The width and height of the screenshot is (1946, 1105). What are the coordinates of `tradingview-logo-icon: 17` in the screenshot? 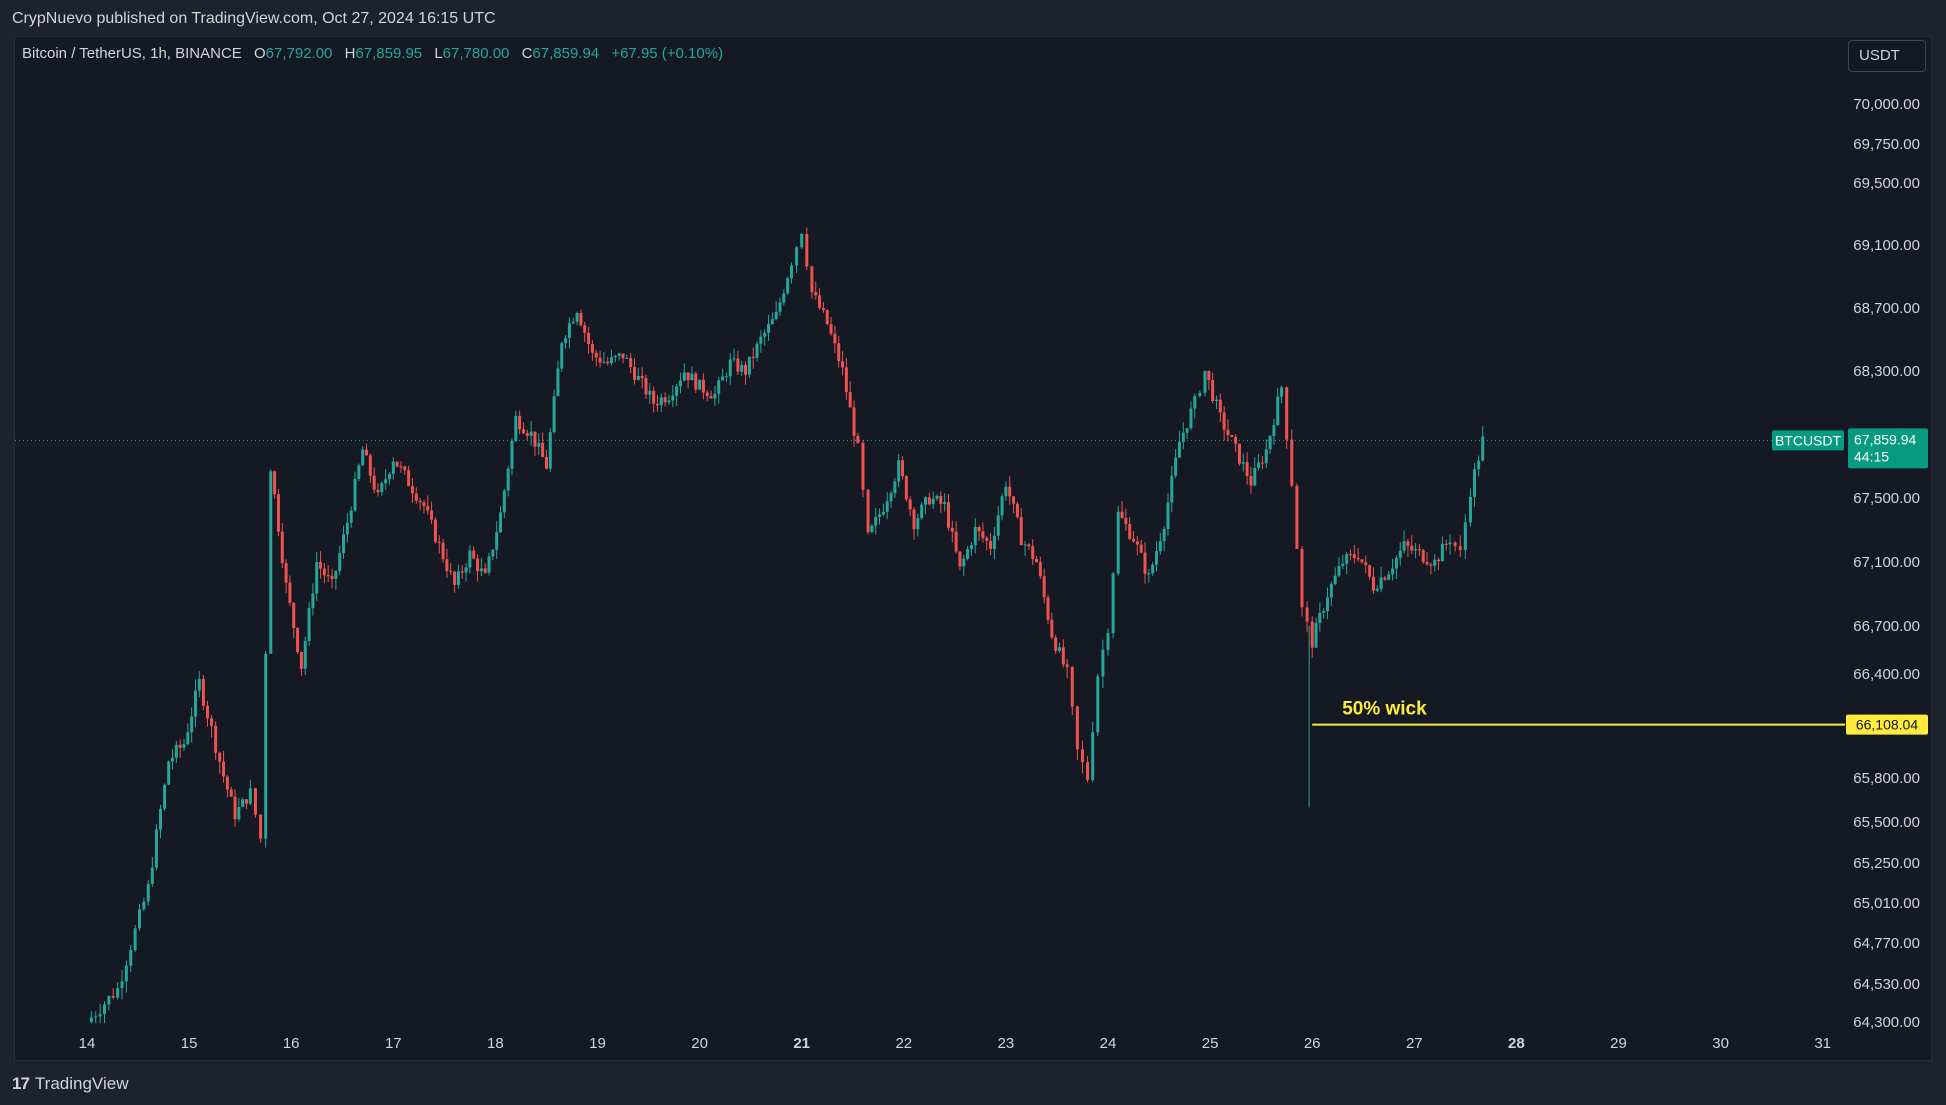 It's located at (21, 1083).